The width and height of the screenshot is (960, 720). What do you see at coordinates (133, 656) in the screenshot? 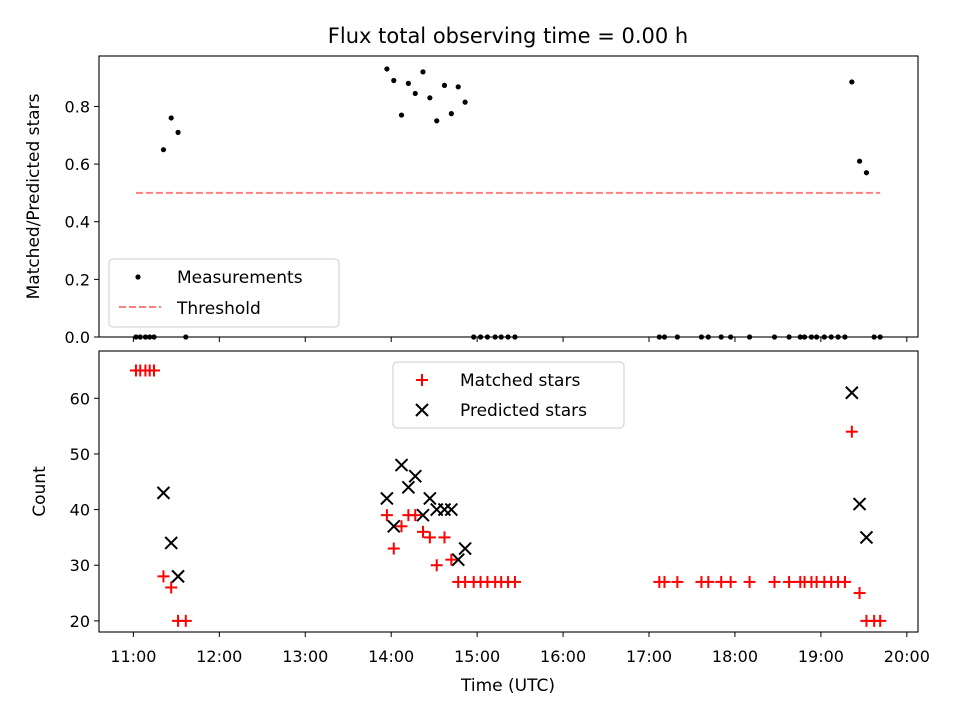
I see `x-tick-label: 11:00` at bounding box center [133, 656].